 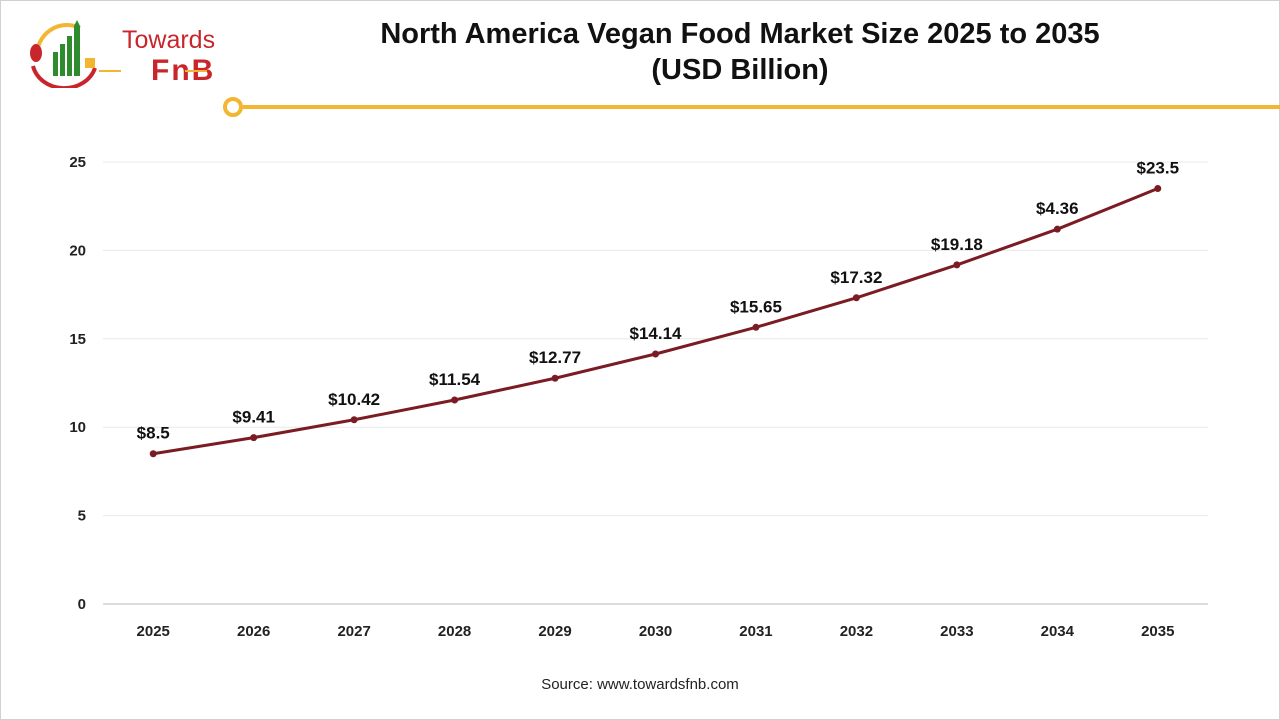 What do you see at coordinates (740, 70) in the screenshot?
I see `title-line-2: (USD Billion)` at bounding box center [740, 70].